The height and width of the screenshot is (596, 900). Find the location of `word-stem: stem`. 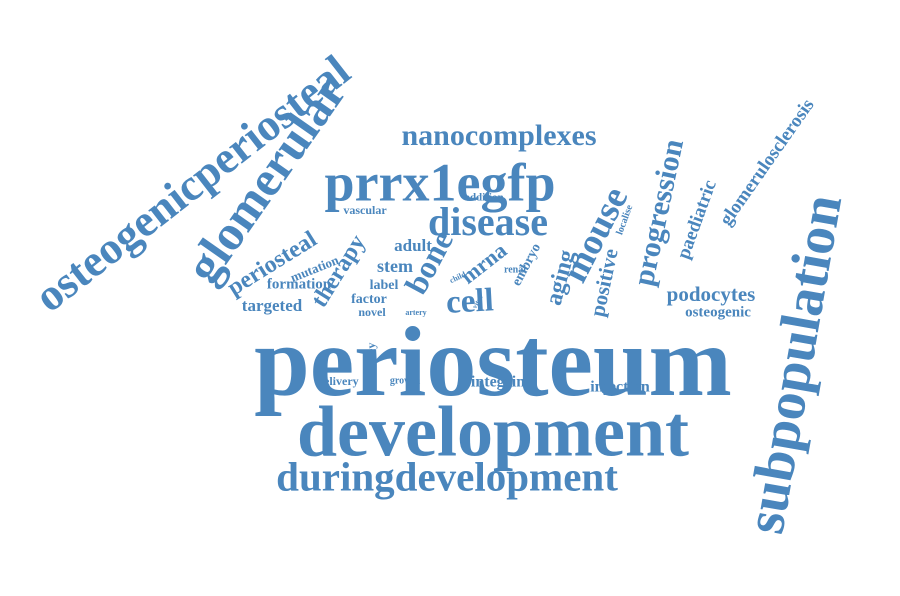

word-stem: stem is located at coordinates (395, 266).